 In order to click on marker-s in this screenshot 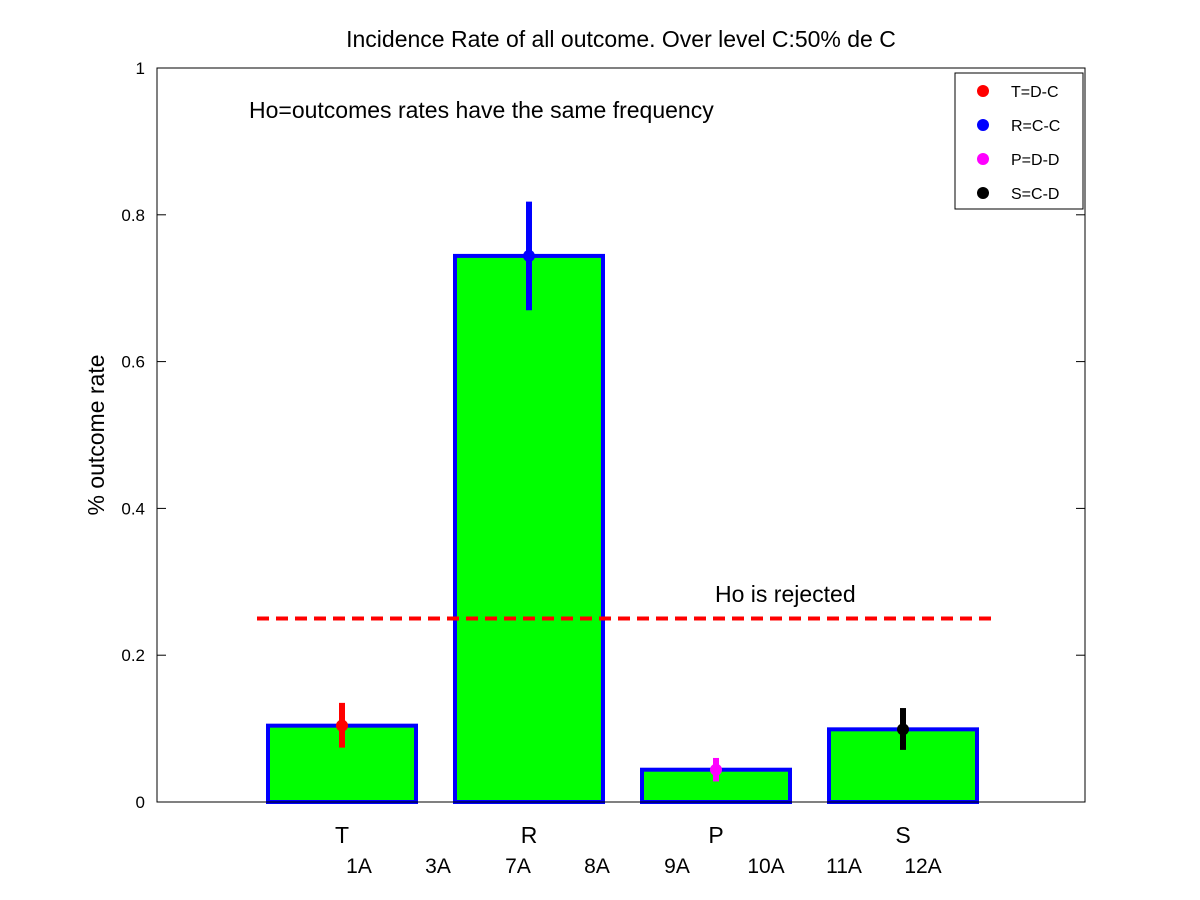, I will do `click(903, 729)`.